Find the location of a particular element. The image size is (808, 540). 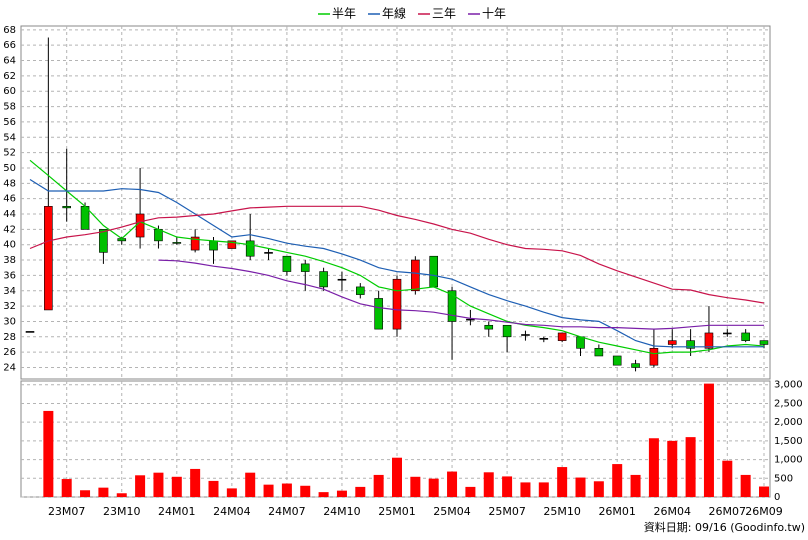

y-tick-label: 52 is located at coordinates (9, 153).